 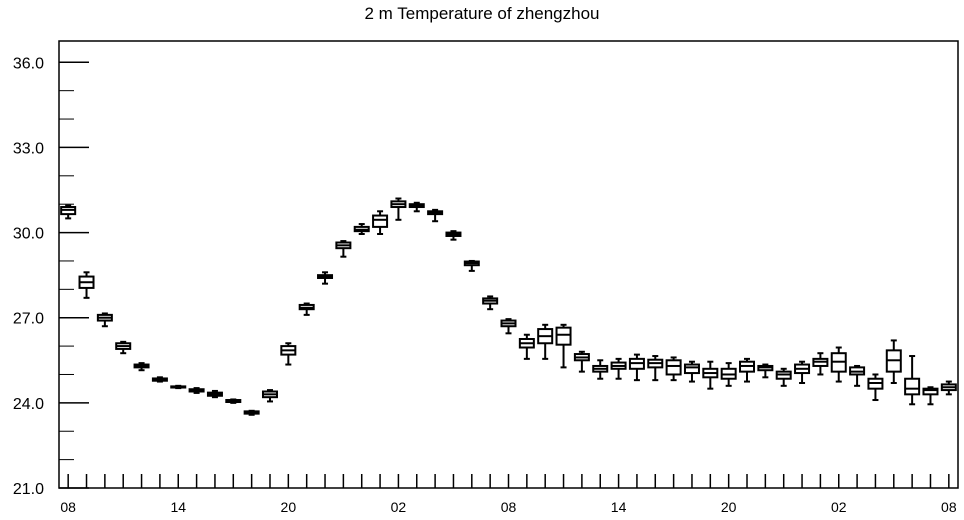 What do you see at coordinates (508, 494) in the screenshot?
I see `x-axis: 08 14 20 02 08 14 20 02 08` at bounding box center [508, 494].